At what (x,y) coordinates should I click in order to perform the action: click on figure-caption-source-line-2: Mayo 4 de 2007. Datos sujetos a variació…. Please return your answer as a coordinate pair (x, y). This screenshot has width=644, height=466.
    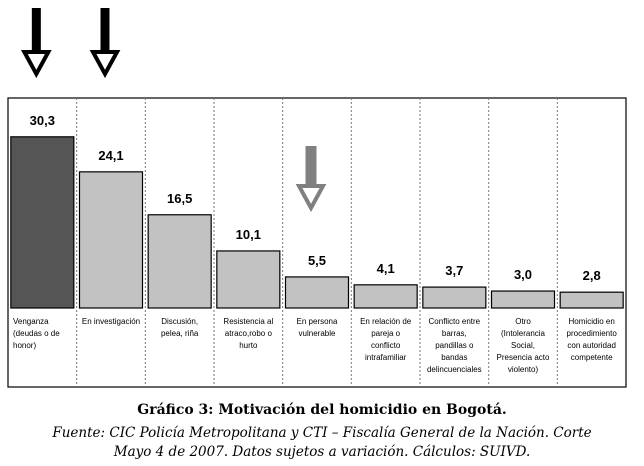
    Looking at the image, I should click on (322, 452).